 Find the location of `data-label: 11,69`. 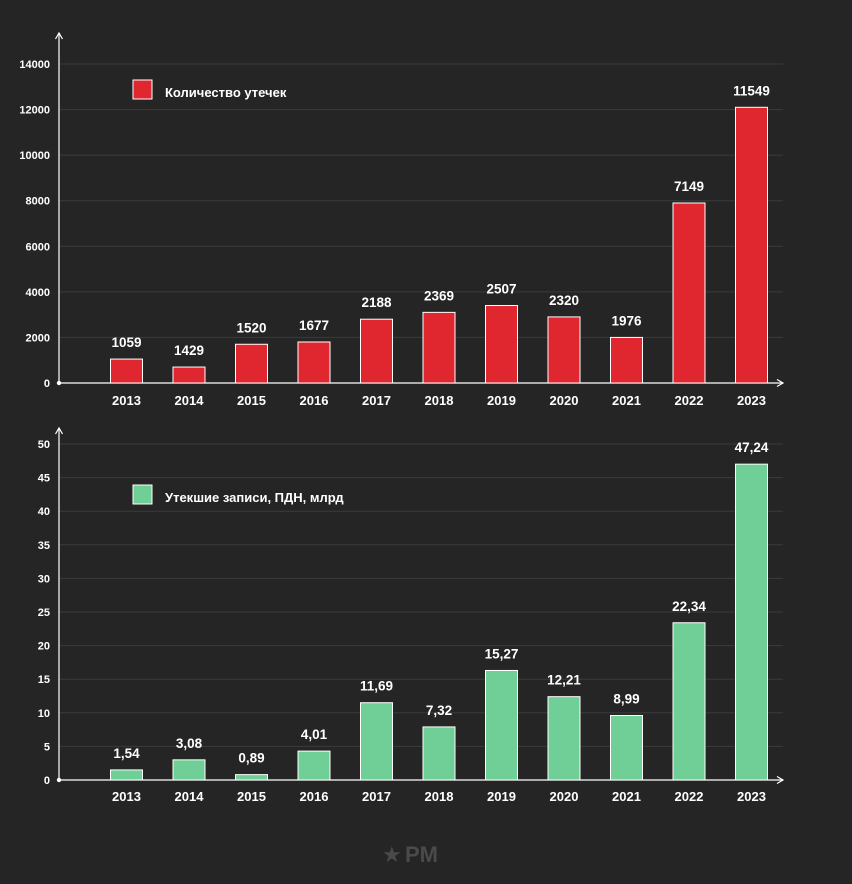

data-label: 11,69 is located at coordinates (376, 686).